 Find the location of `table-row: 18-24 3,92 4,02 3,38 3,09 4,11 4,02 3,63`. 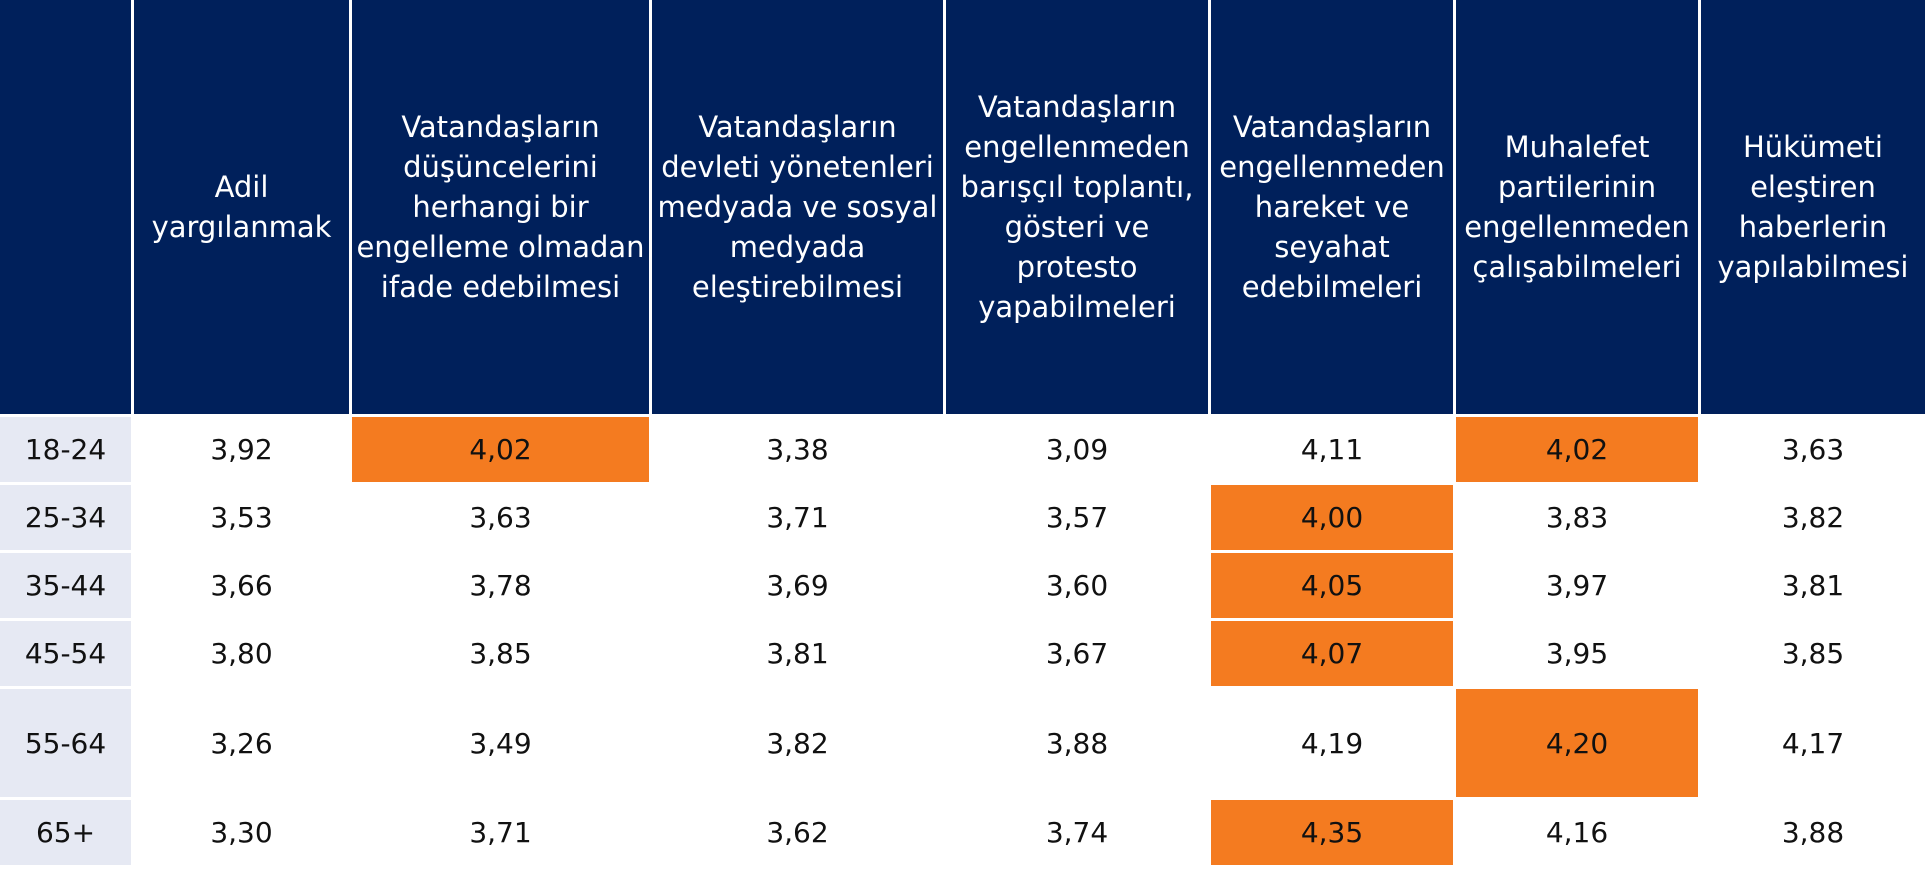

table-row: 18-24 3,92 4,02 3,38 3,09 4,11 4,02 3,63 is located at coordinates (962, 451).